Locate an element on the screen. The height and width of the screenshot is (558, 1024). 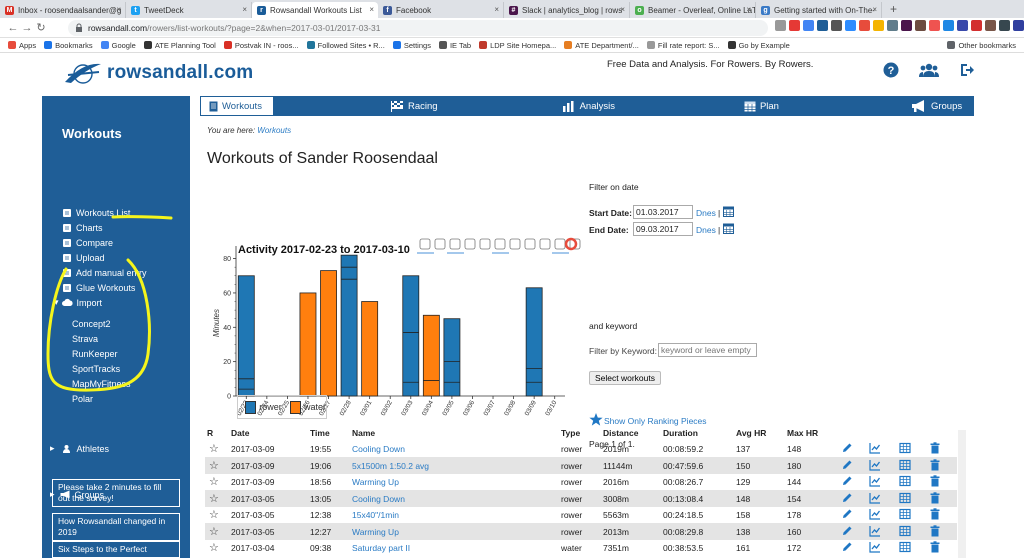
browser-tab: g Getting started with On-The- × is located at coordinates (819, 10).